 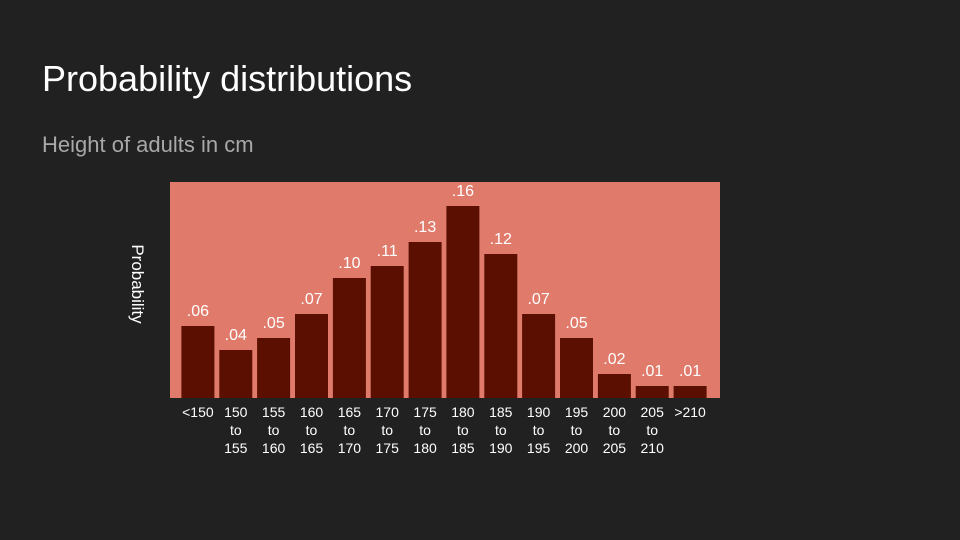 I want to click on x-tick-label: 210, so click(x=653, y=448).